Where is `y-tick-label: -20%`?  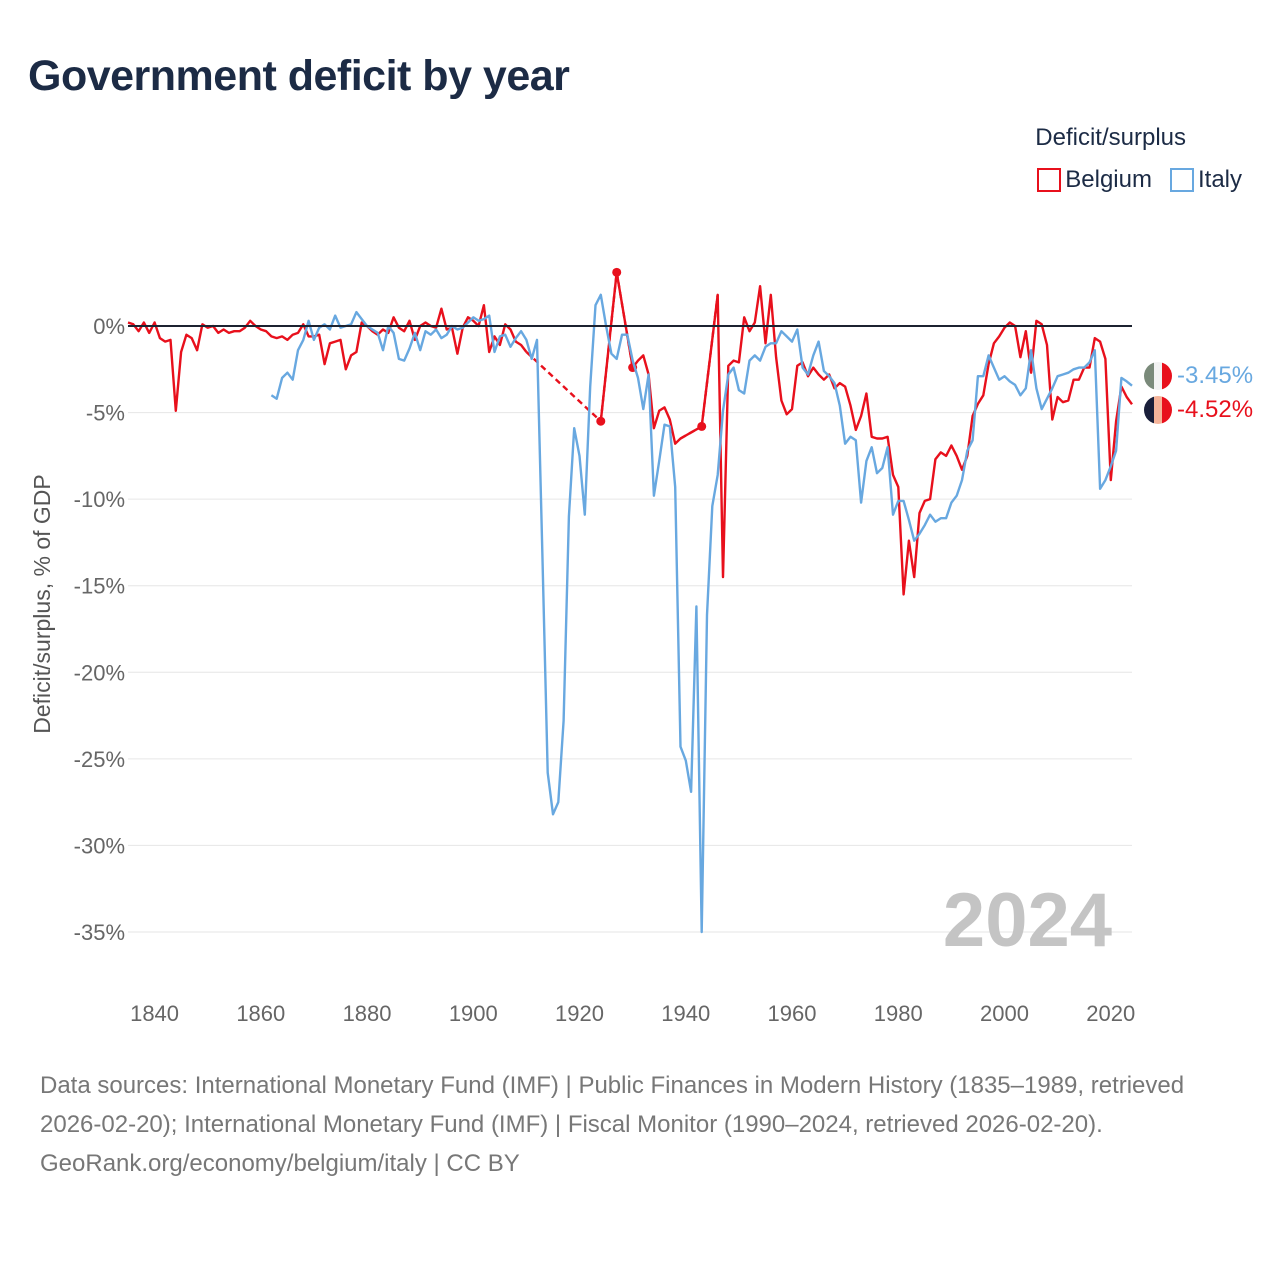 y-tick-label: -20% is located at coordinates (99, 672).